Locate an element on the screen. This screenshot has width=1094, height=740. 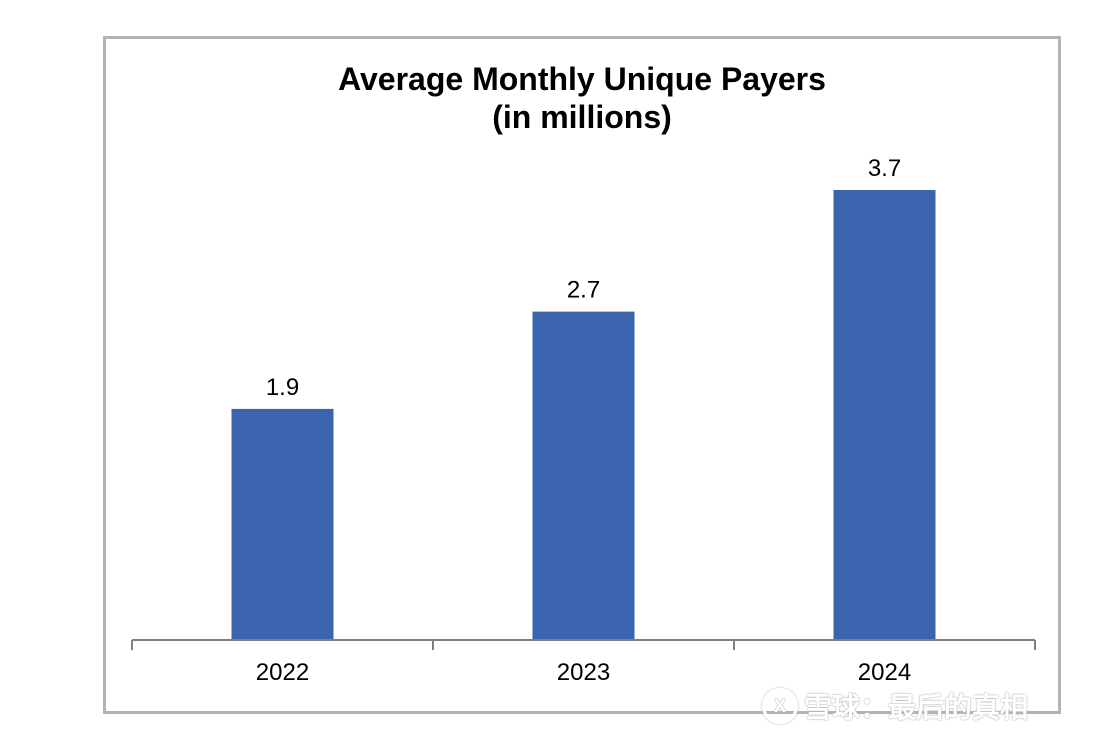
x-tick-label-2023: 2023 is located at coordinates (583, 672).